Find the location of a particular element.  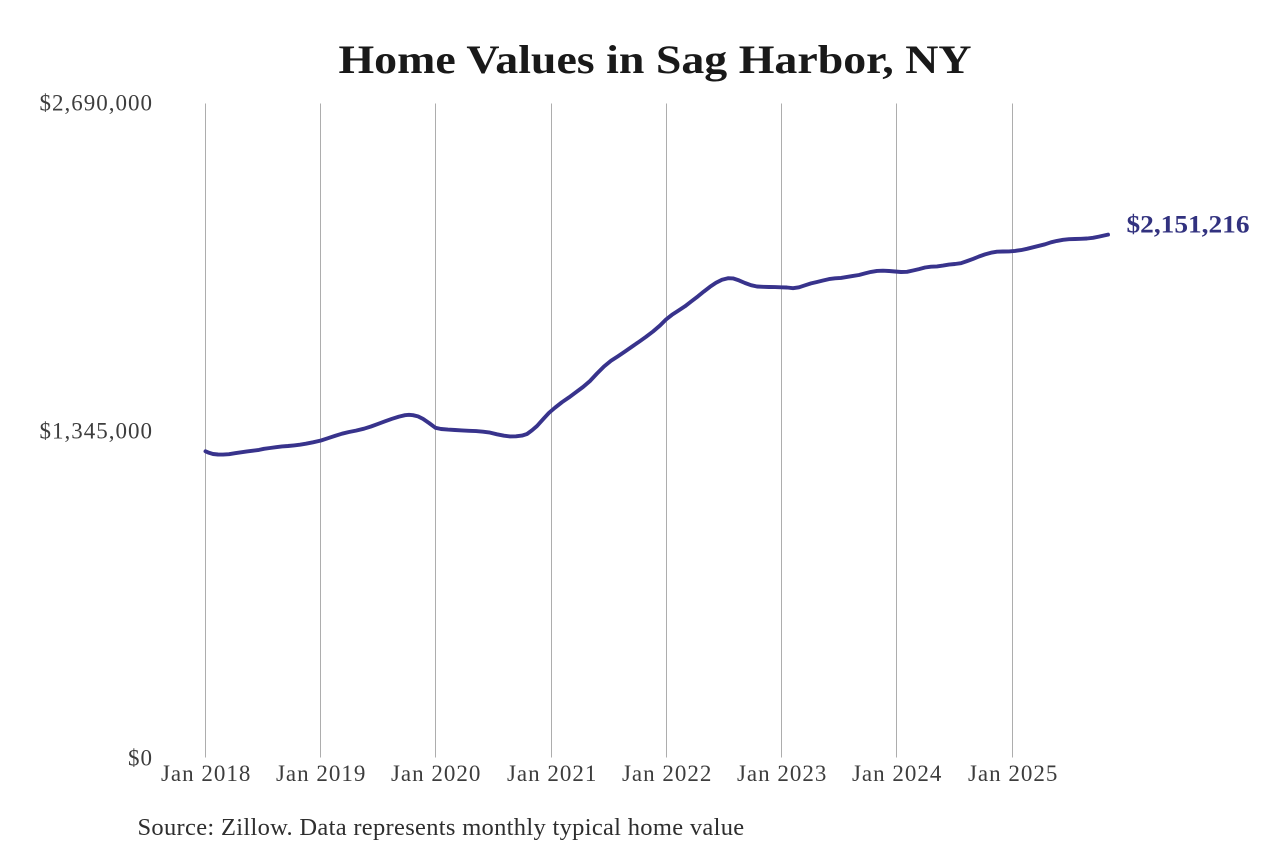

svg-text: Jan 2019 is located at coordinates (321, 773).